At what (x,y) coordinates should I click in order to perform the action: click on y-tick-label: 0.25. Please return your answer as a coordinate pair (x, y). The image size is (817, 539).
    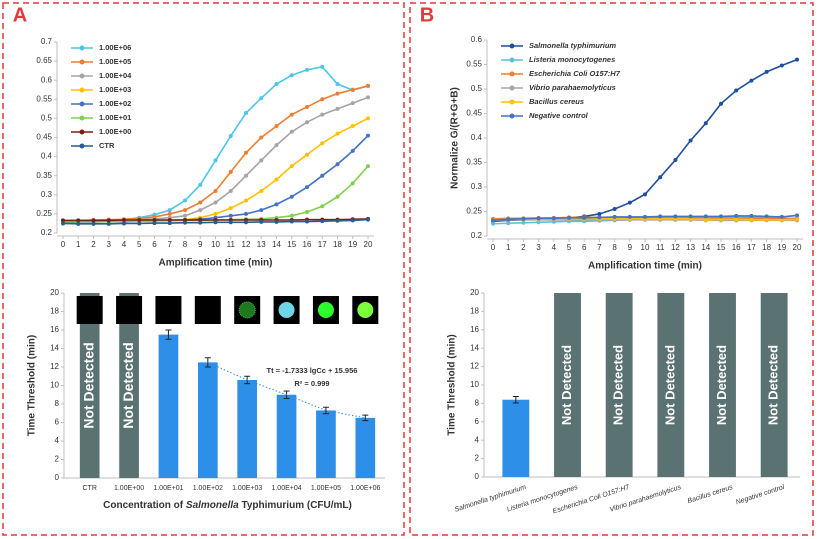
    Looking at the image, I should click on (474, 211).